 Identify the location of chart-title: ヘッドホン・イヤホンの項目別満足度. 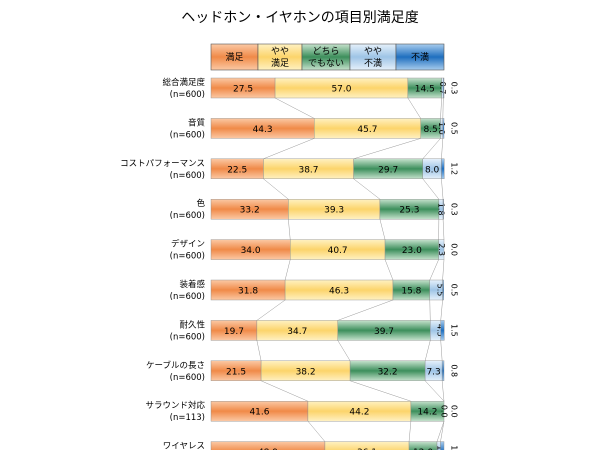
(300, 18).